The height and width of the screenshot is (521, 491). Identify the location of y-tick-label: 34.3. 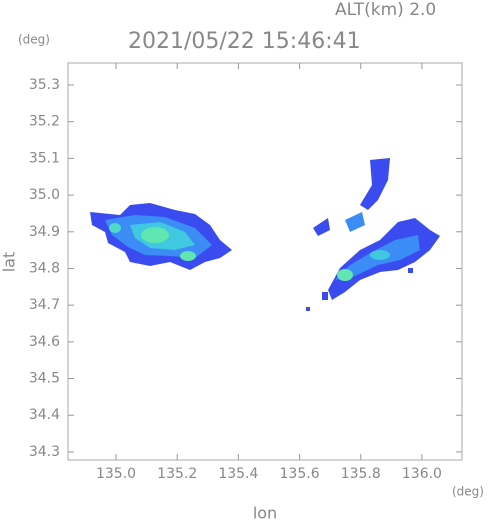
(44, 452).